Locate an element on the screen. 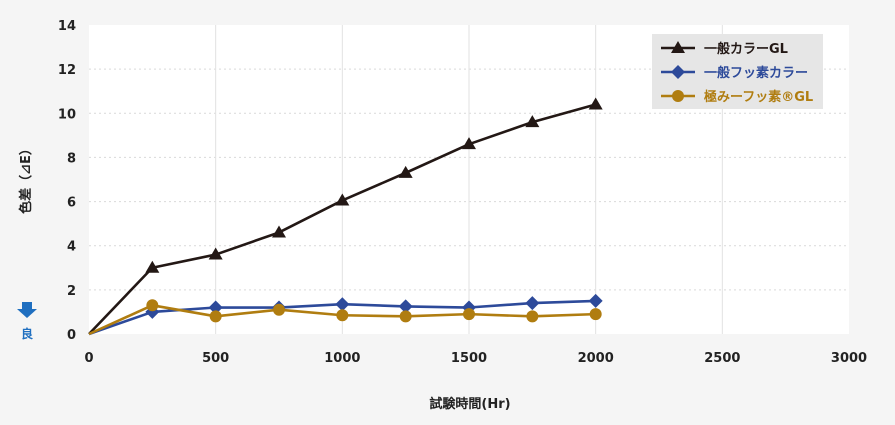  legend-label: 極みーフッ素®GL is located at coordinates (758, 97).